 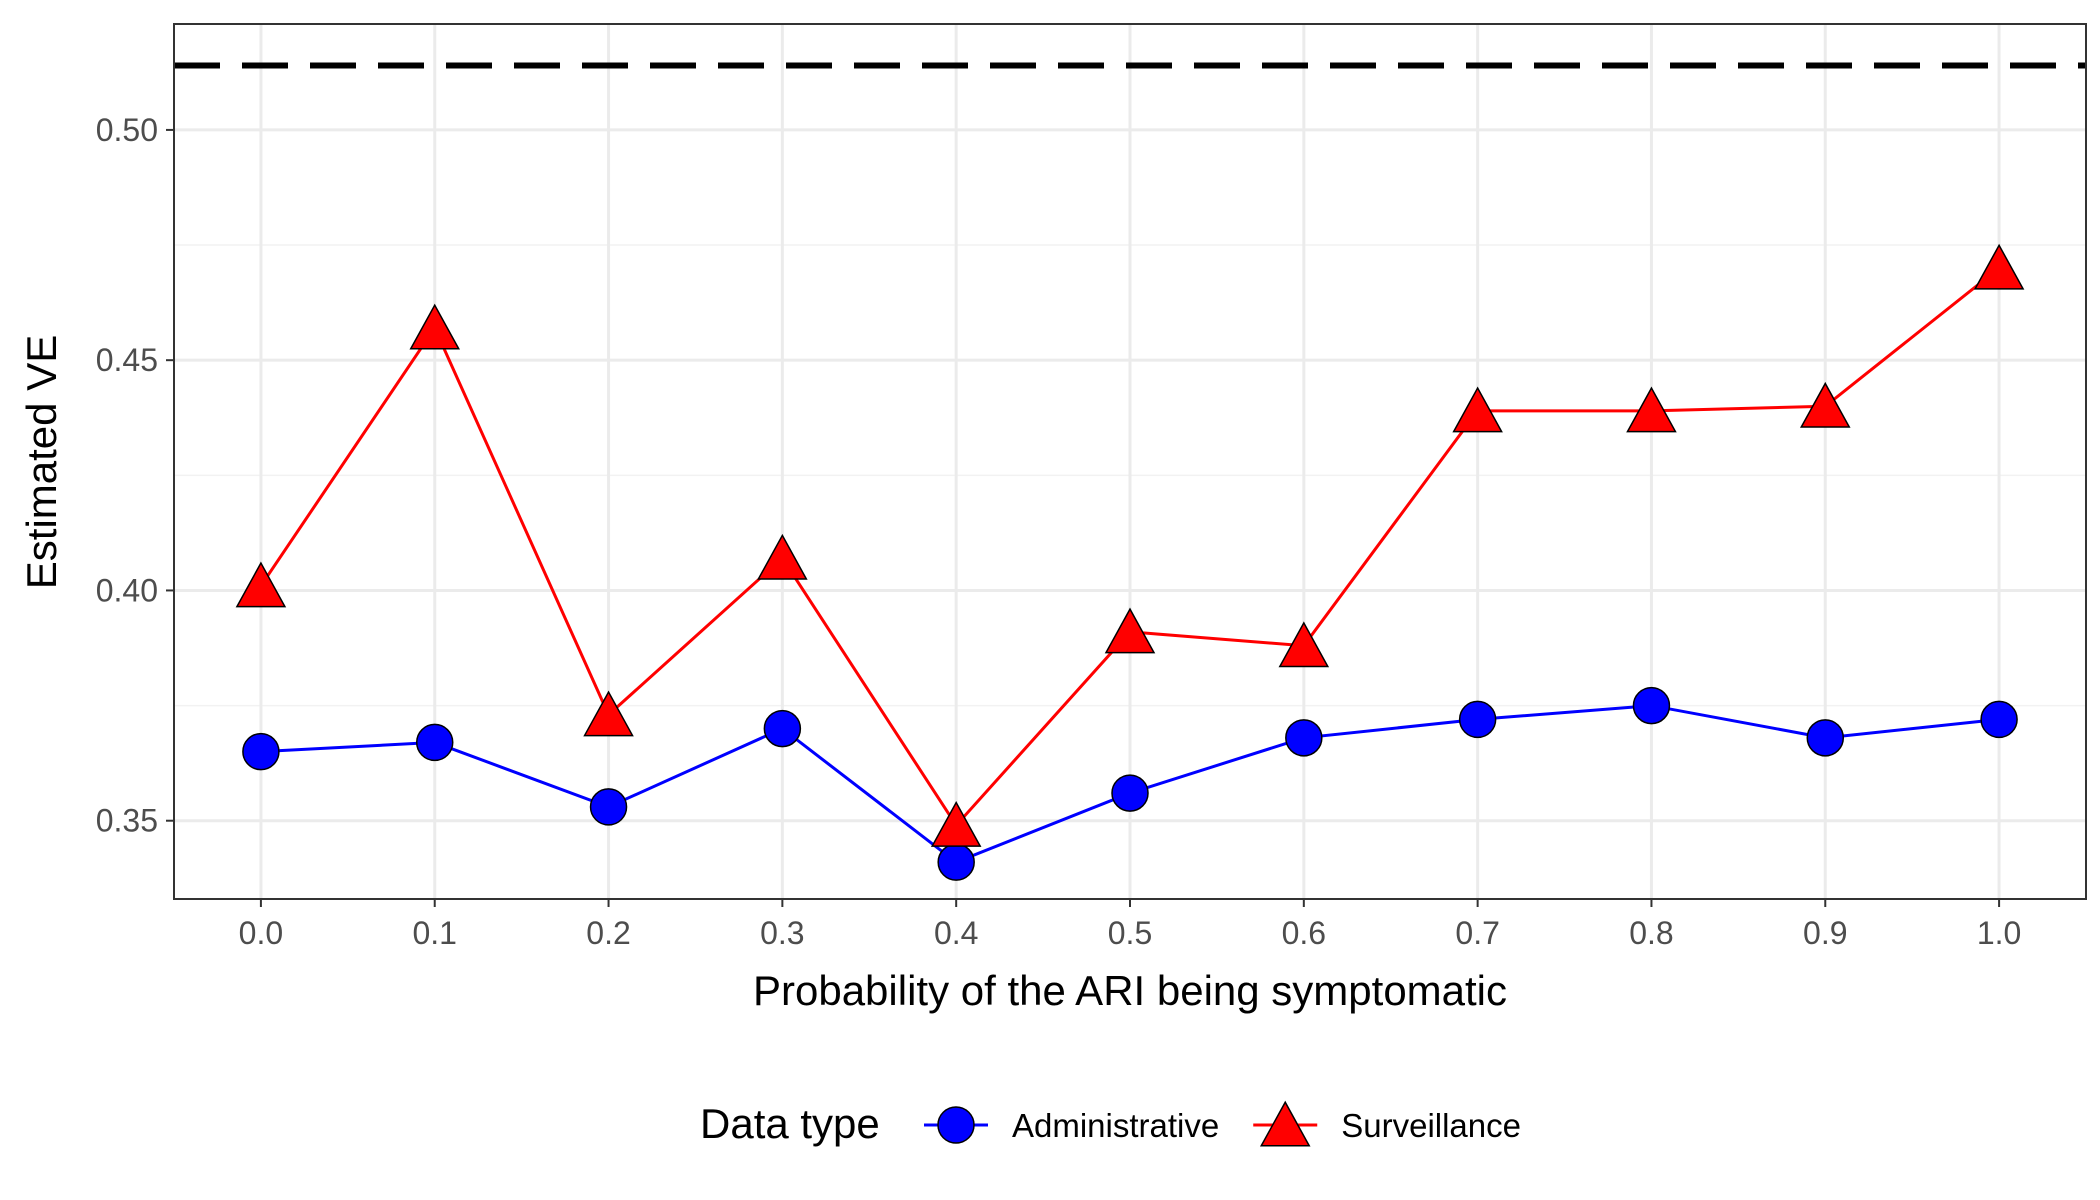 I want to click on legend-items: Administrative Surveillance, so click(x=1222, y=1123).